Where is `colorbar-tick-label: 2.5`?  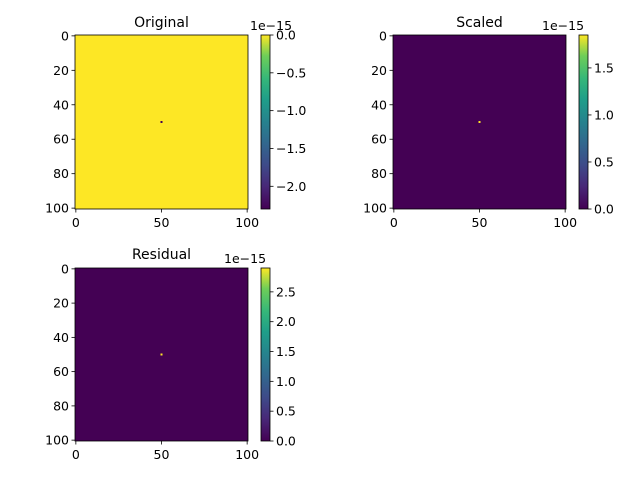 colorbar-tick-label: 2.5 is located at coordinates (286, 291).